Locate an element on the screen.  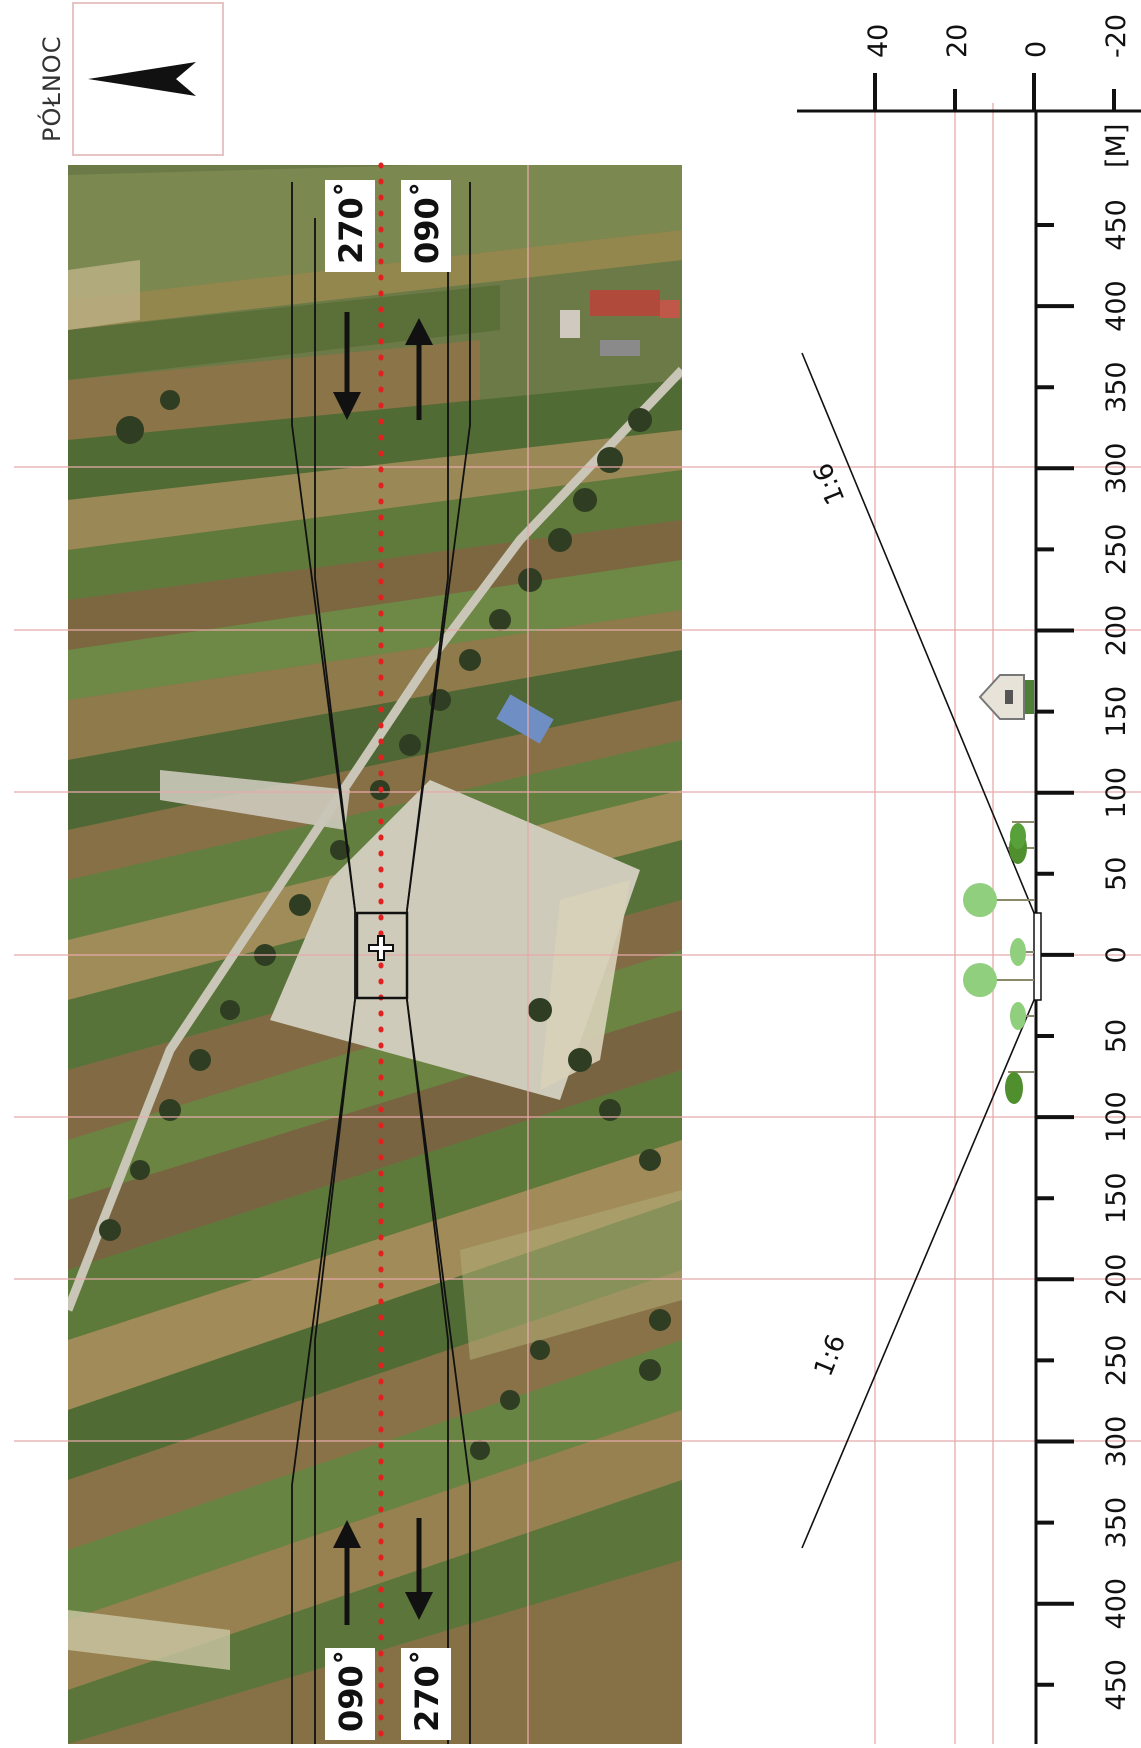
height-label: 0 is located at coordinates (1036, 49).